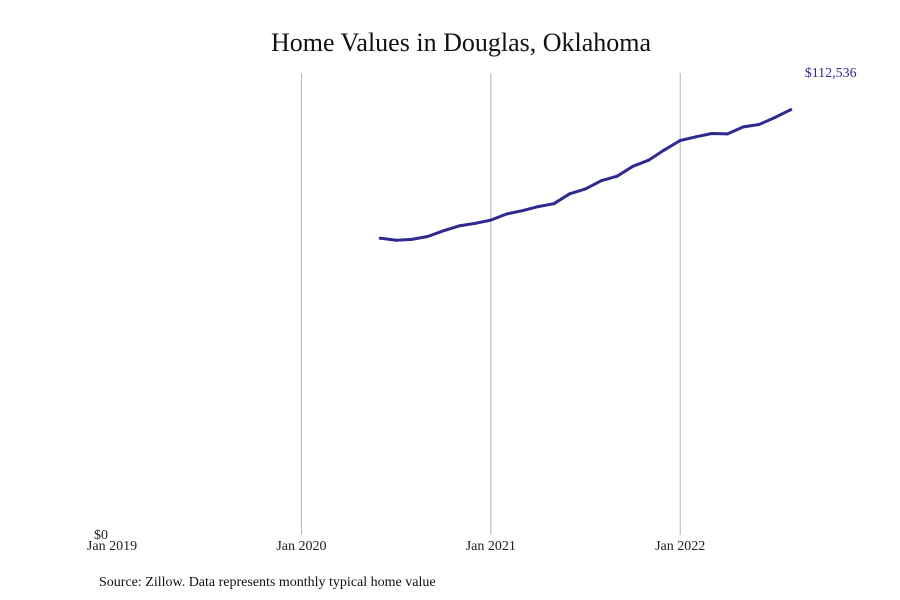  I want to click on series-end-label: $112,536, so click(831, 73).